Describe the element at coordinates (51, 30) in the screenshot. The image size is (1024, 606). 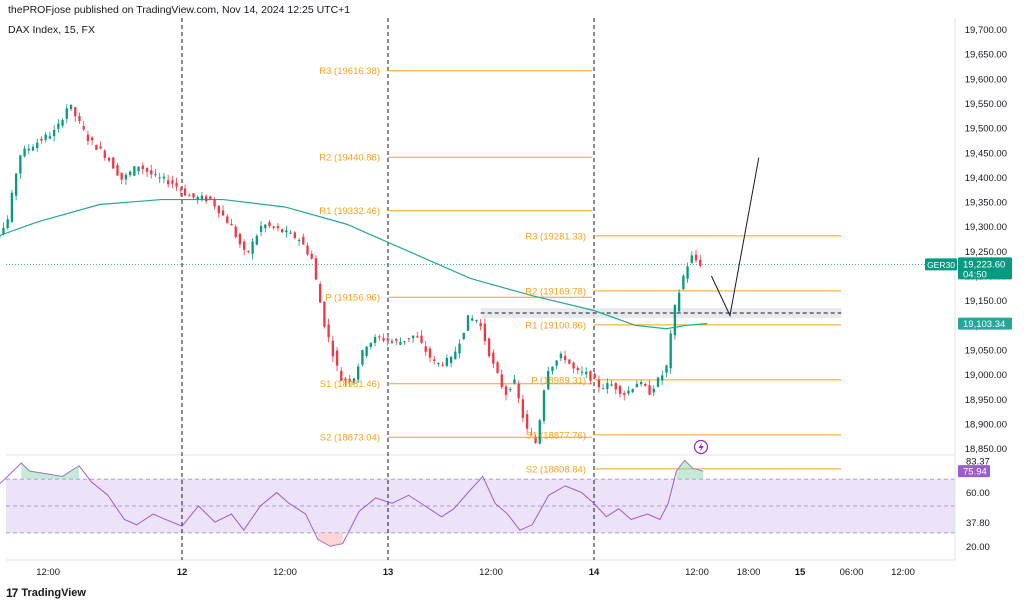
I see `symbol-title: DAX Index, 15, FX` at that location.